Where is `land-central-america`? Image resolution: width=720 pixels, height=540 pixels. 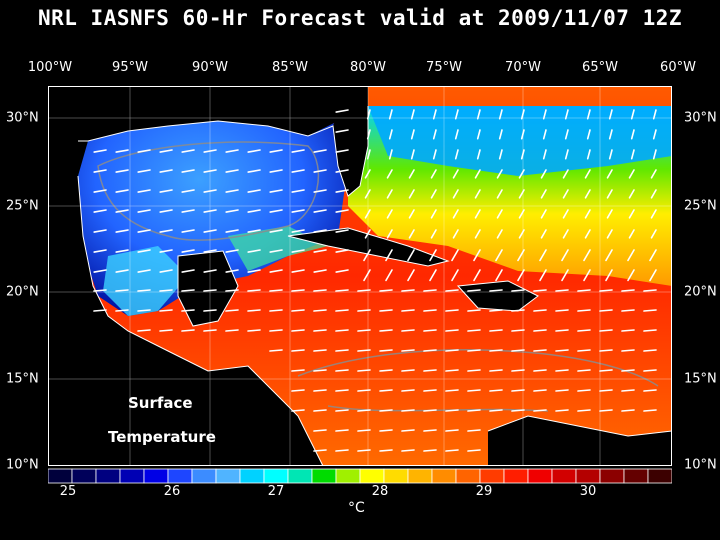 land-central-america is located at coordinates (185, 398).